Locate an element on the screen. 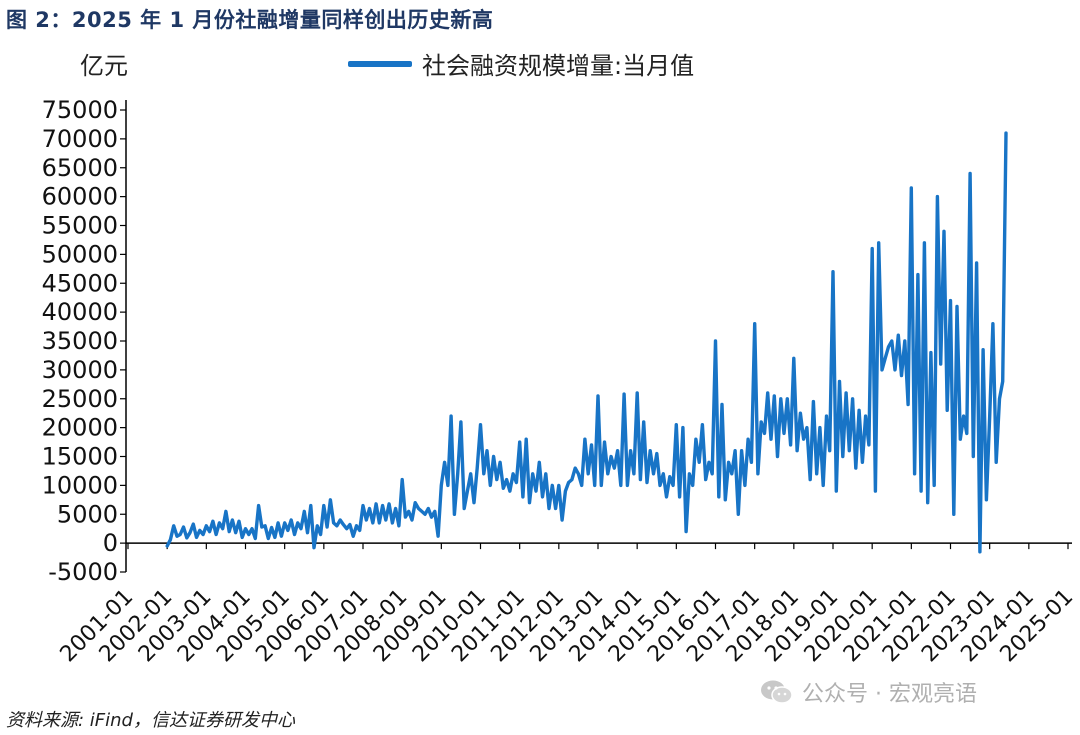 Image resolution: width=1080 pixels, height=735 pixels. y-tick-label: 15000 is located at coordinates (80, 457).